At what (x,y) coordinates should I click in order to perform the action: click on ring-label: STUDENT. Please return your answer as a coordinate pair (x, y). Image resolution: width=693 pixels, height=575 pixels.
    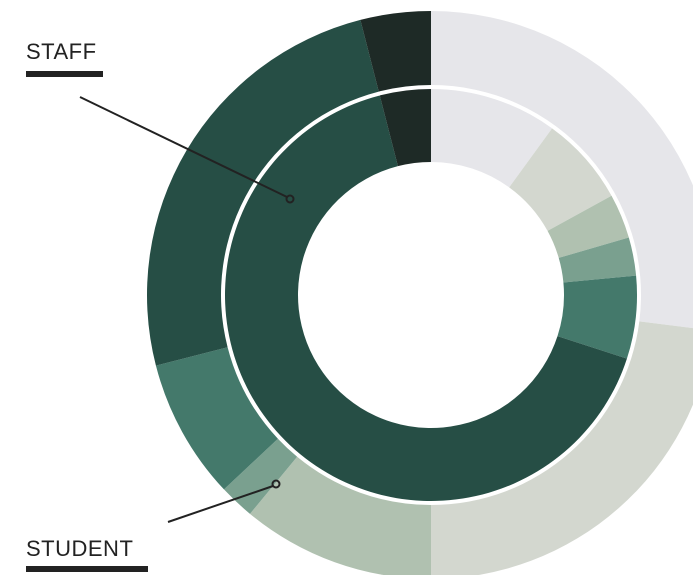
    Looking at the image, I should click on (79, 548).